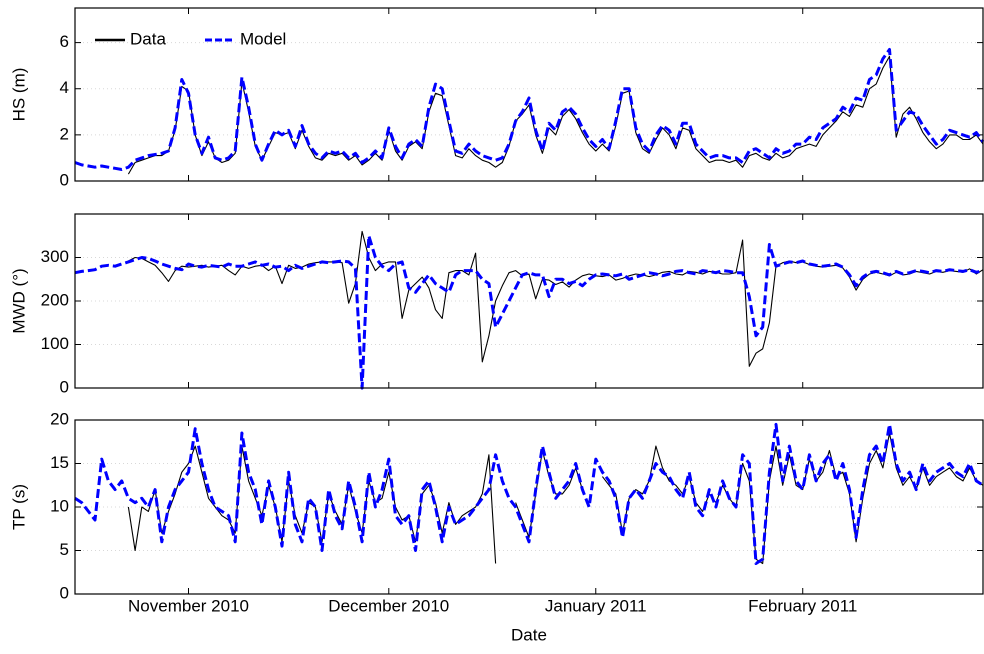 The width and height of the screenshot is (984, 654). I want to click on legend-label: Model, so click(263, 38).